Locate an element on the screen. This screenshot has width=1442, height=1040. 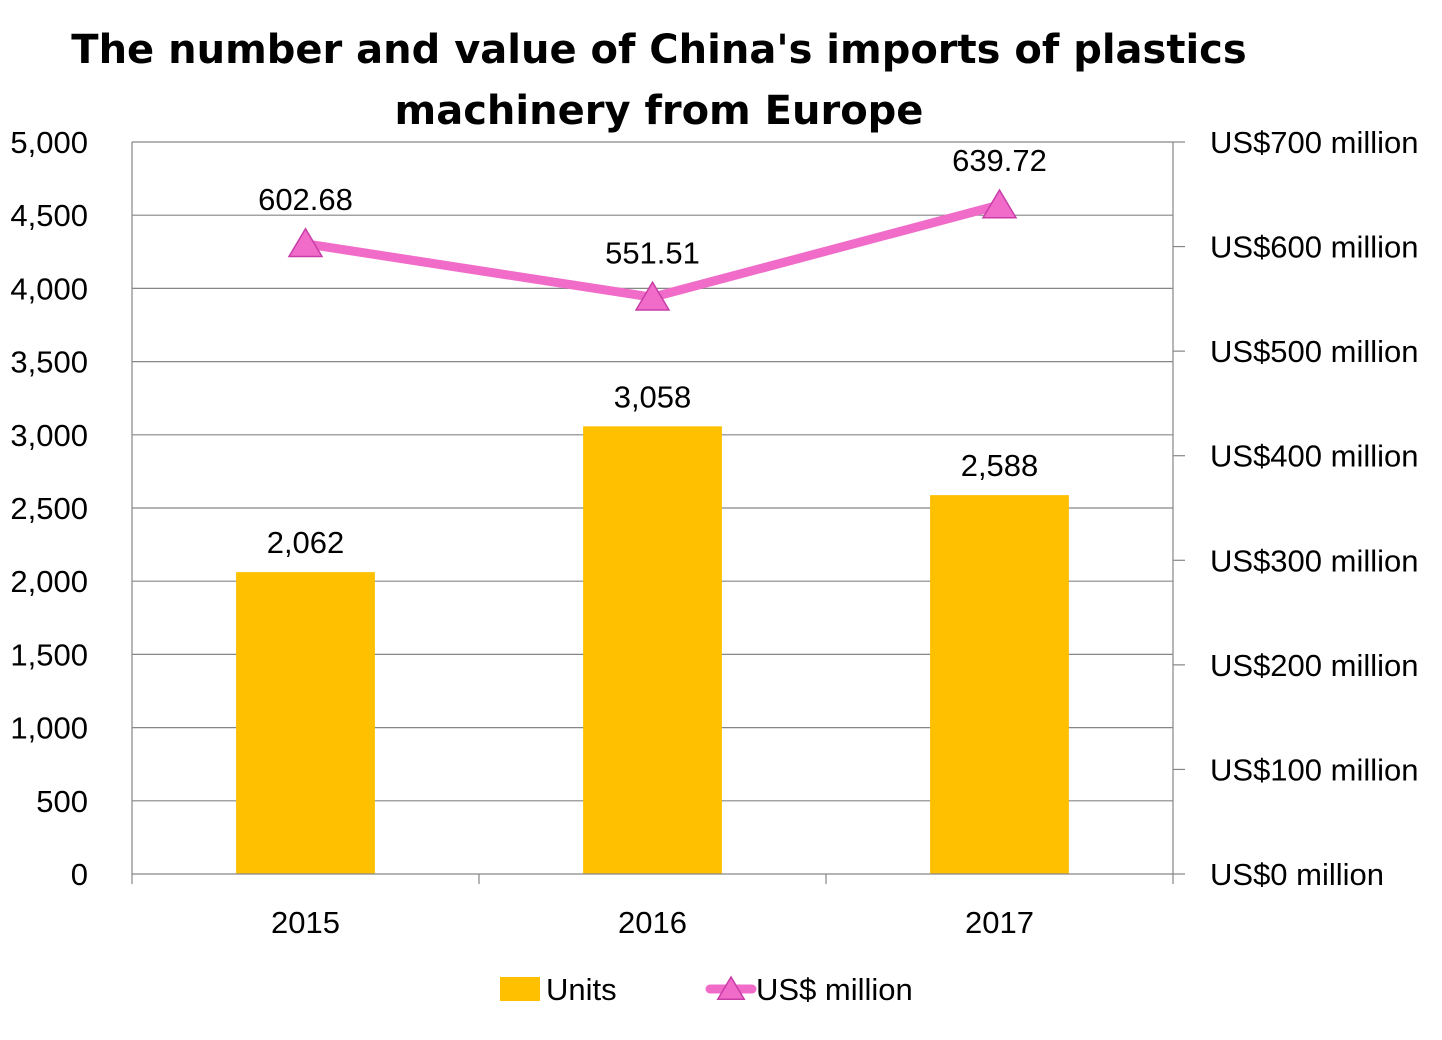
line-data-label: 551.51 is located at coordinates (652, 252).